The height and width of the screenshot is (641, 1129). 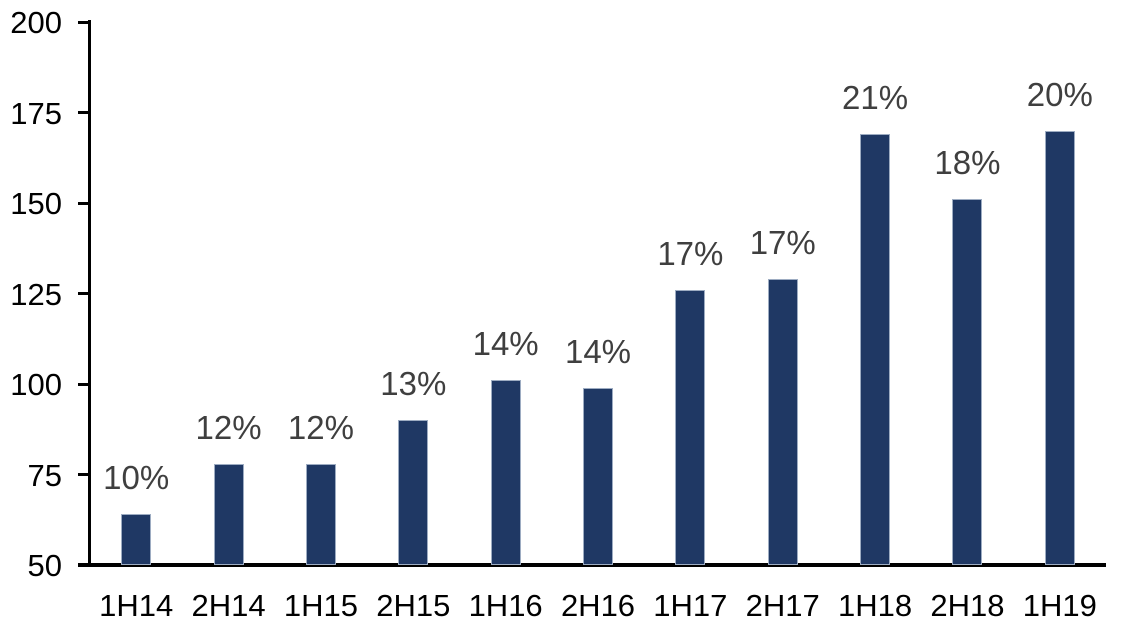 I want to click on x-axis-line, so click(x=592, y=565).